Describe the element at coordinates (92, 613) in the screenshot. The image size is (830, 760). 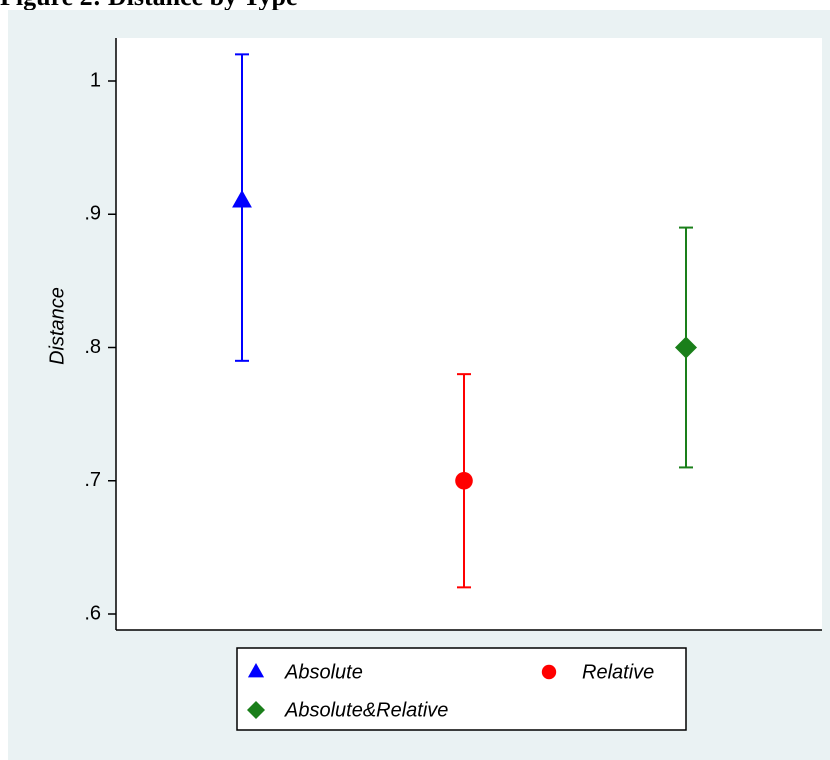
I see `y-tick-label: .6` at that location.